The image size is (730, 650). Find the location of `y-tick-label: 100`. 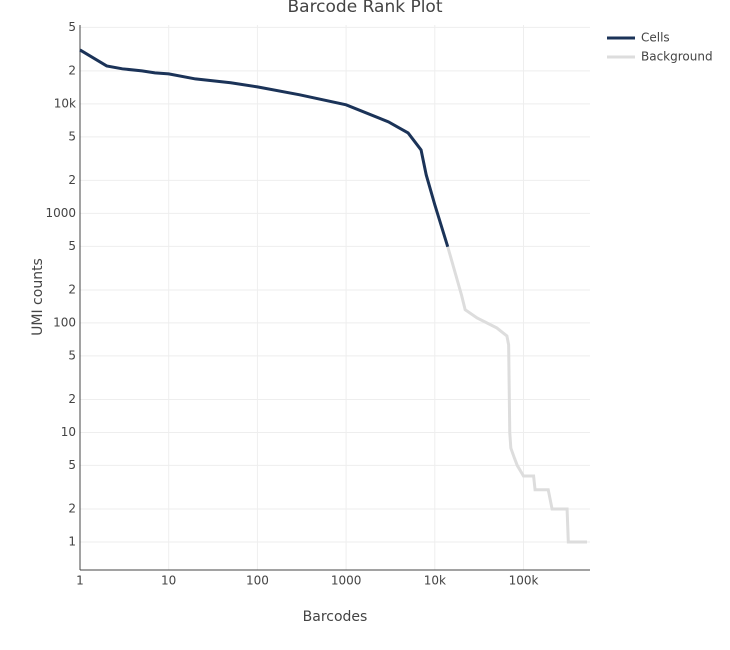

y-tick-label: 100 is located at coordinates (64, 322).